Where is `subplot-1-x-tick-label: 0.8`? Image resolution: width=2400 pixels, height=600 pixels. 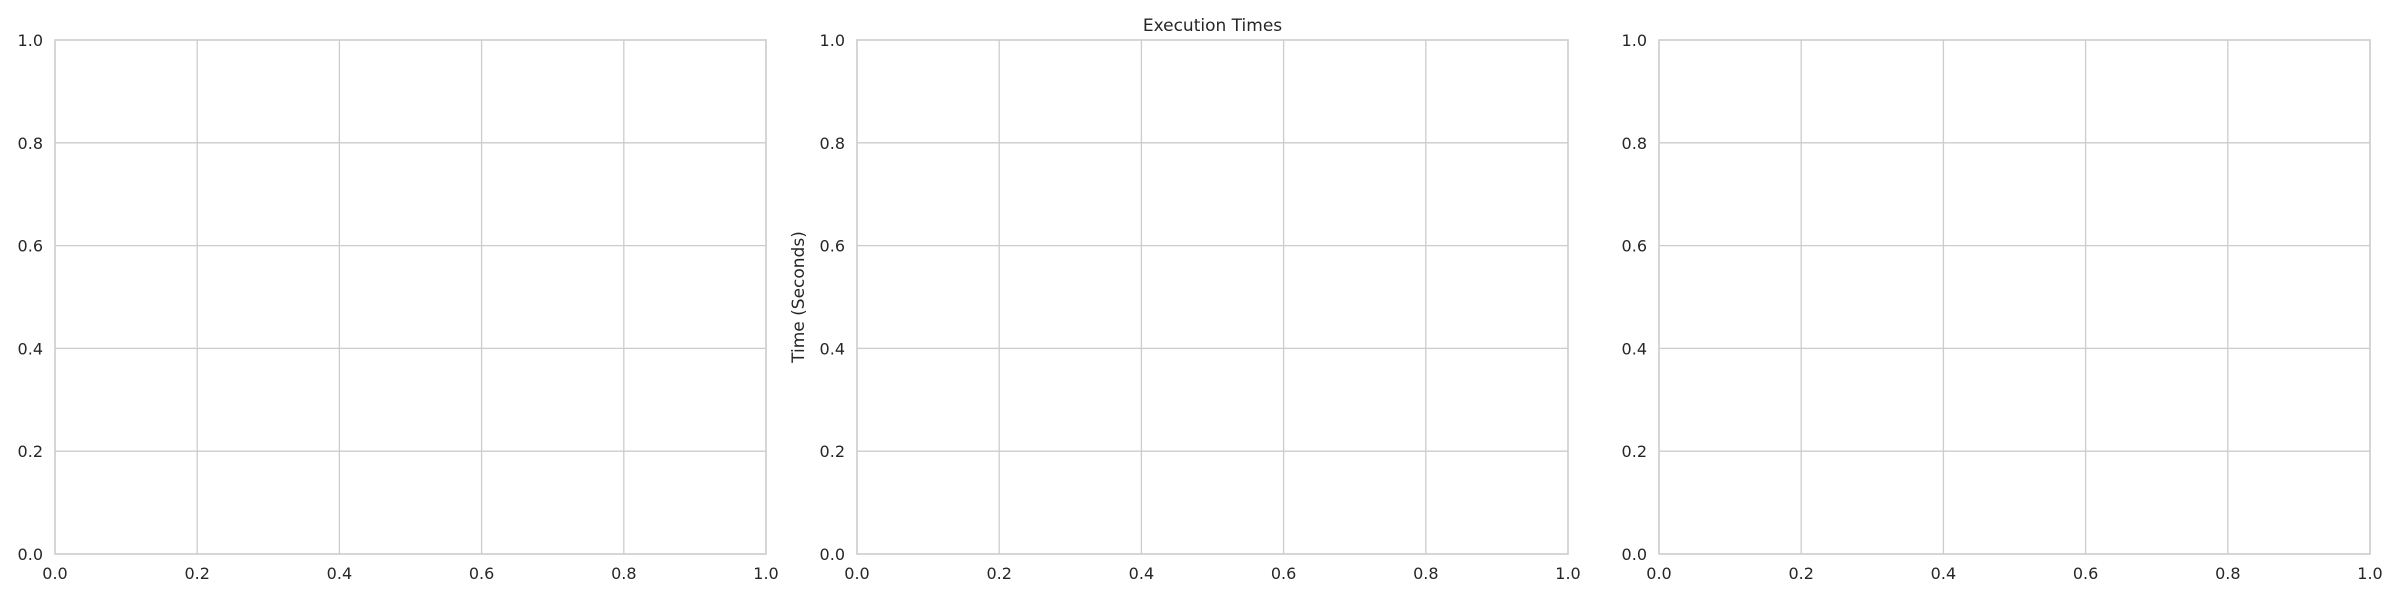 subplot-1-x-tick-label: 0.8 is located at coordinates (623, 573).